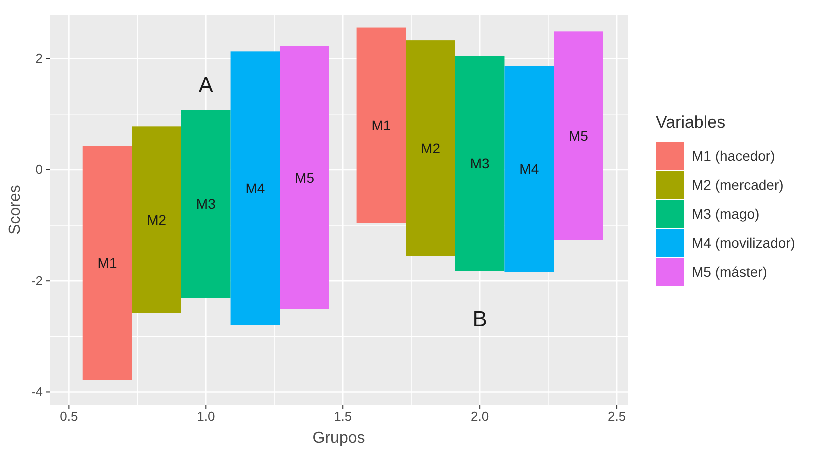 The width and height of the screenshot is (827, 451). Describe the element at coordinates (744, 243) in the screenshot. I see `legend-label: M4 (movilizador)` at that location.